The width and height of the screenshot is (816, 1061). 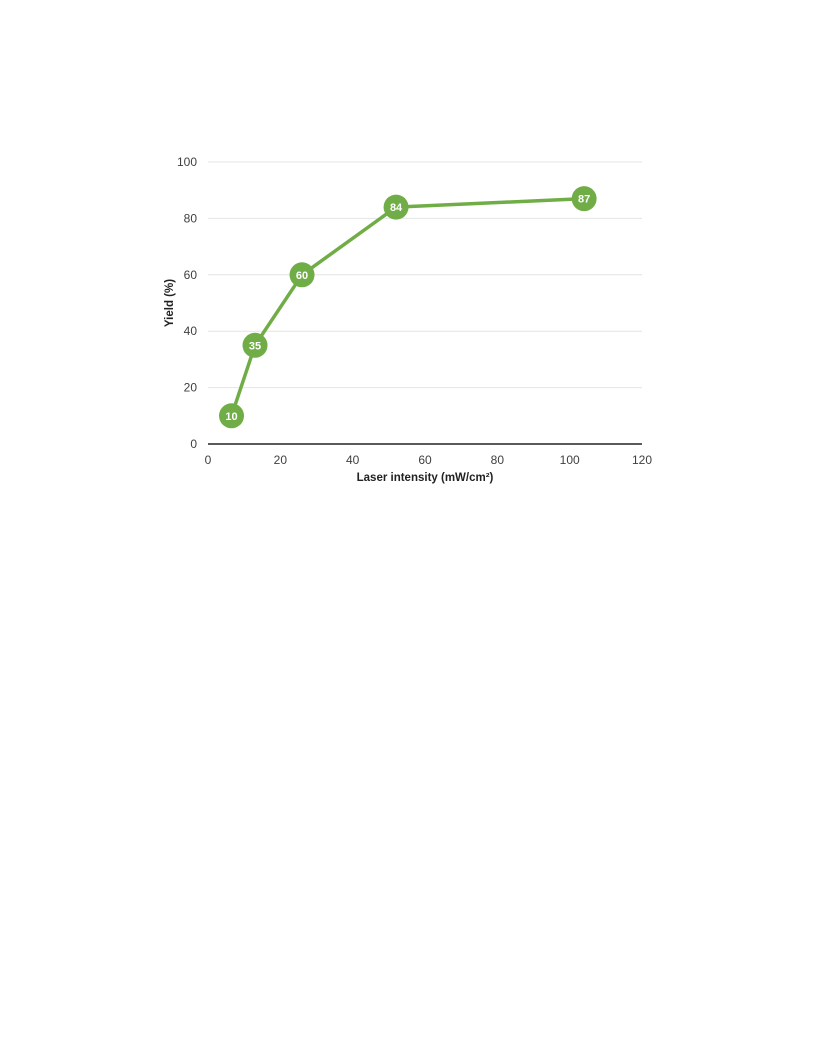 I want to click on y-tick-label: 80, so click(x=191, y=218).